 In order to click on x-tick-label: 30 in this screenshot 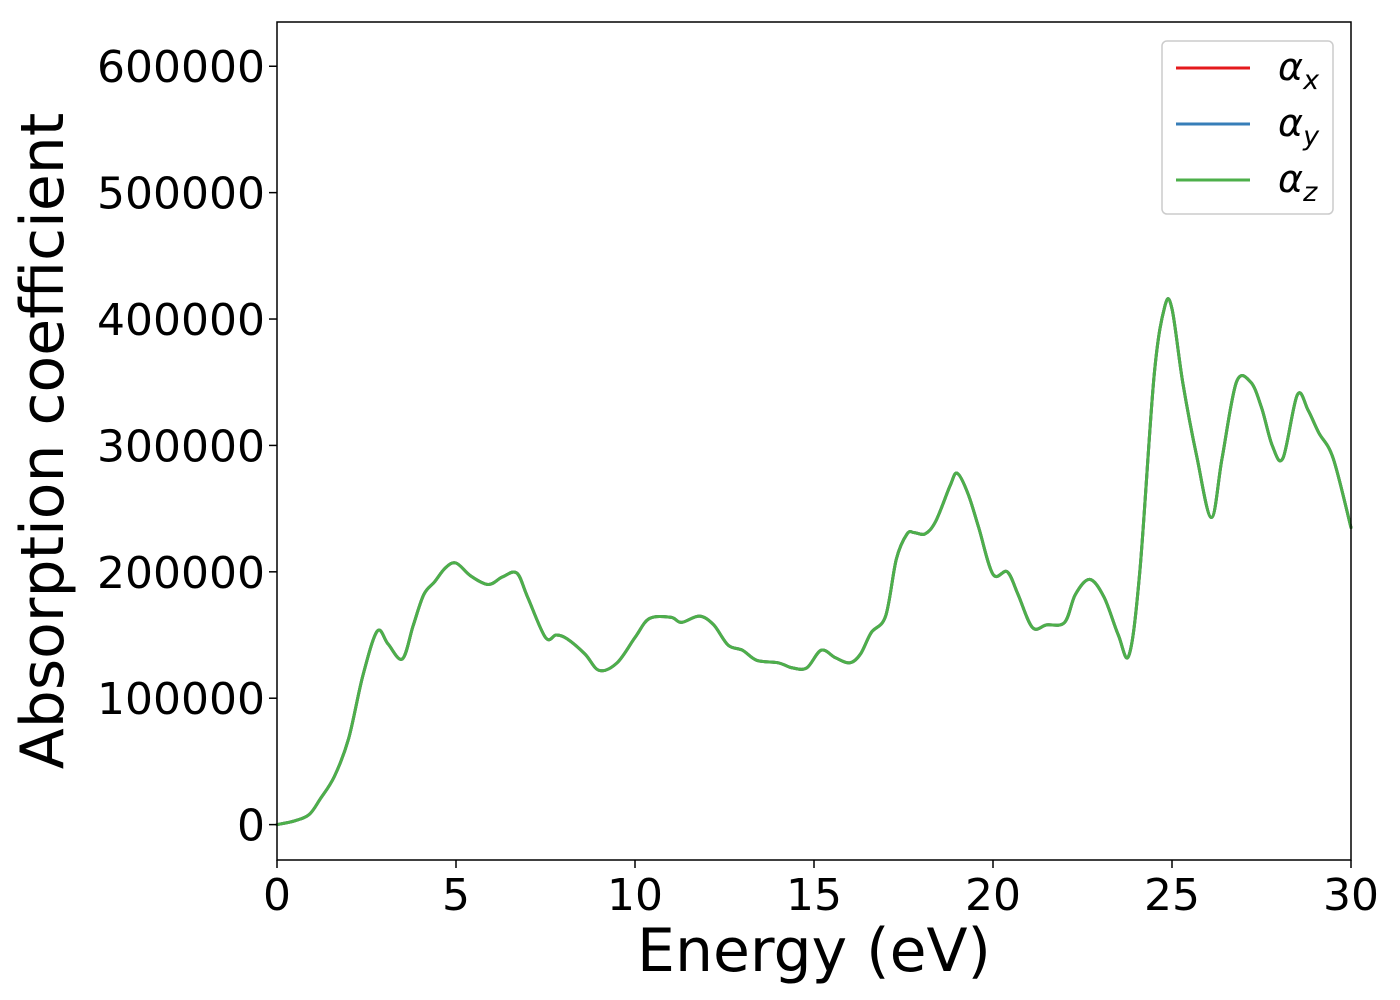, I will do `click(1351, 895)`.